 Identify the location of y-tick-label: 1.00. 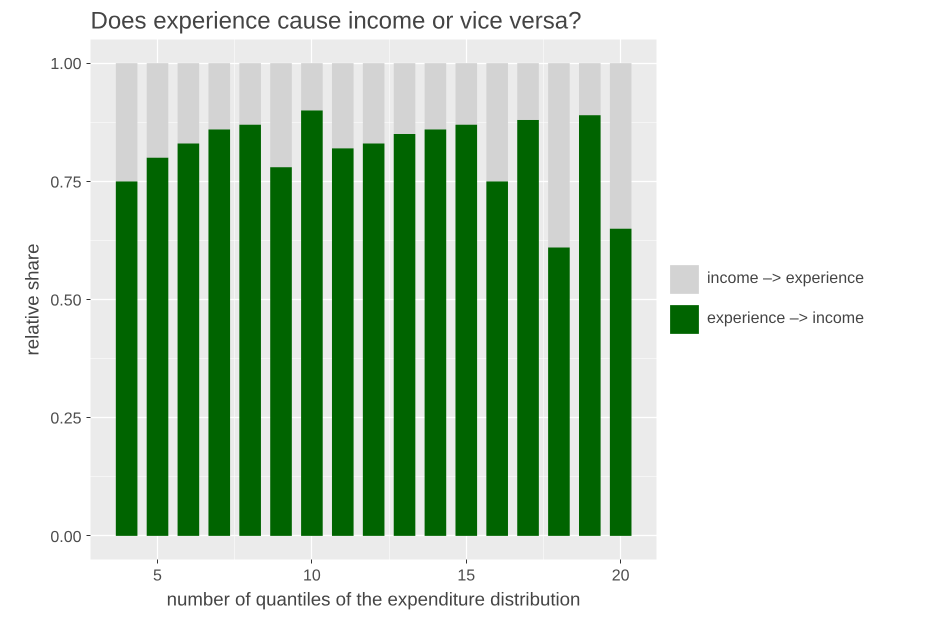
(66, 65).